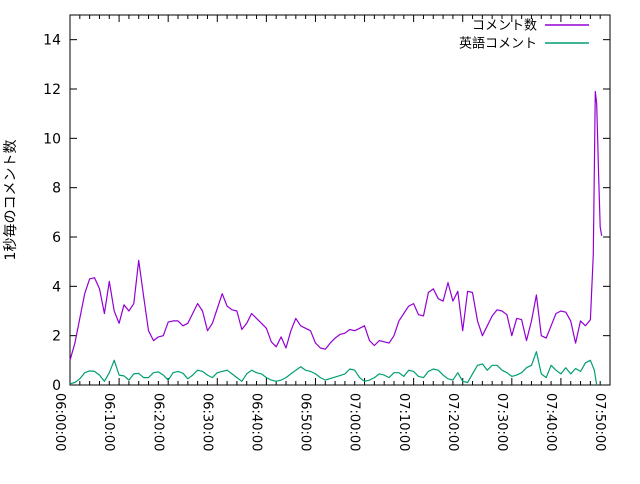 The height and width of the screenshot is (484, 640). I want to click on y-tick-label: 6, so click(56, 238).